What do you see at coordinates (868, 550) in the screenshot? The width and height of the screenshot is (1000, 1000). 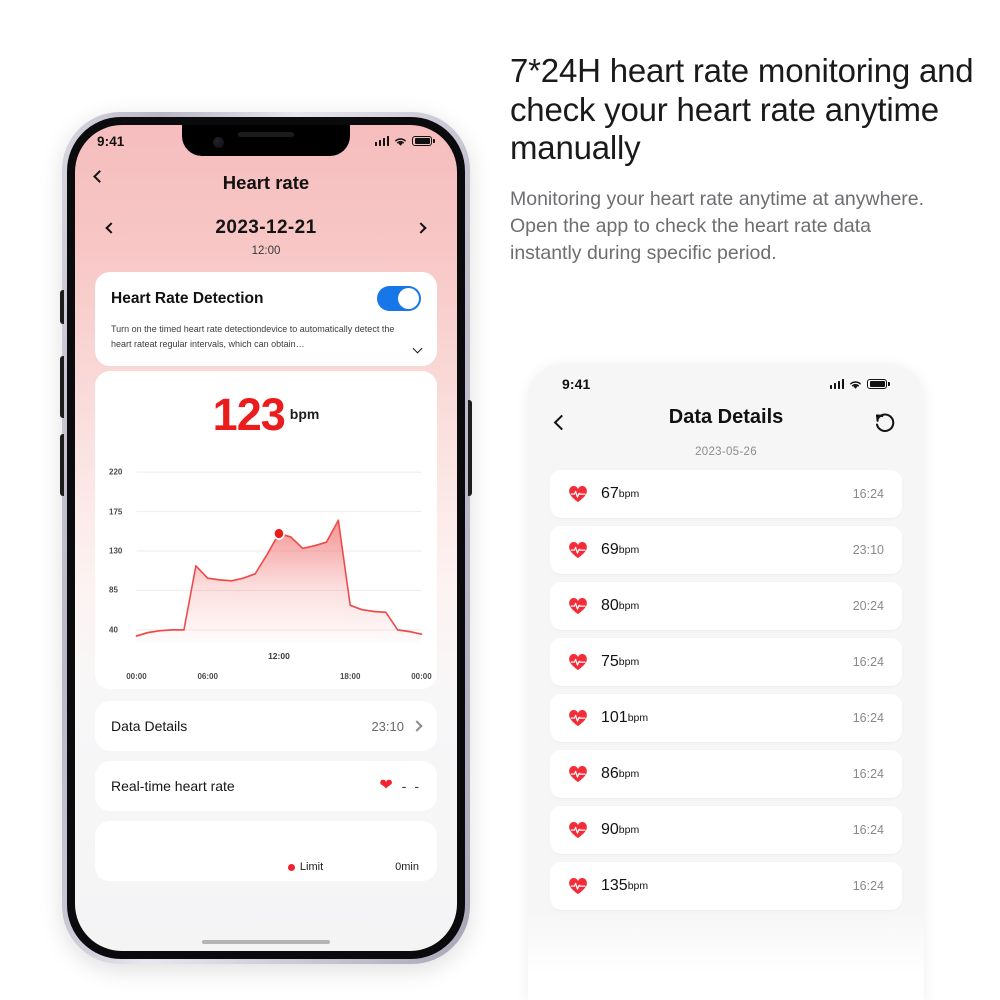 I see `record-time: 23:10` at bounding box center [868, 550].